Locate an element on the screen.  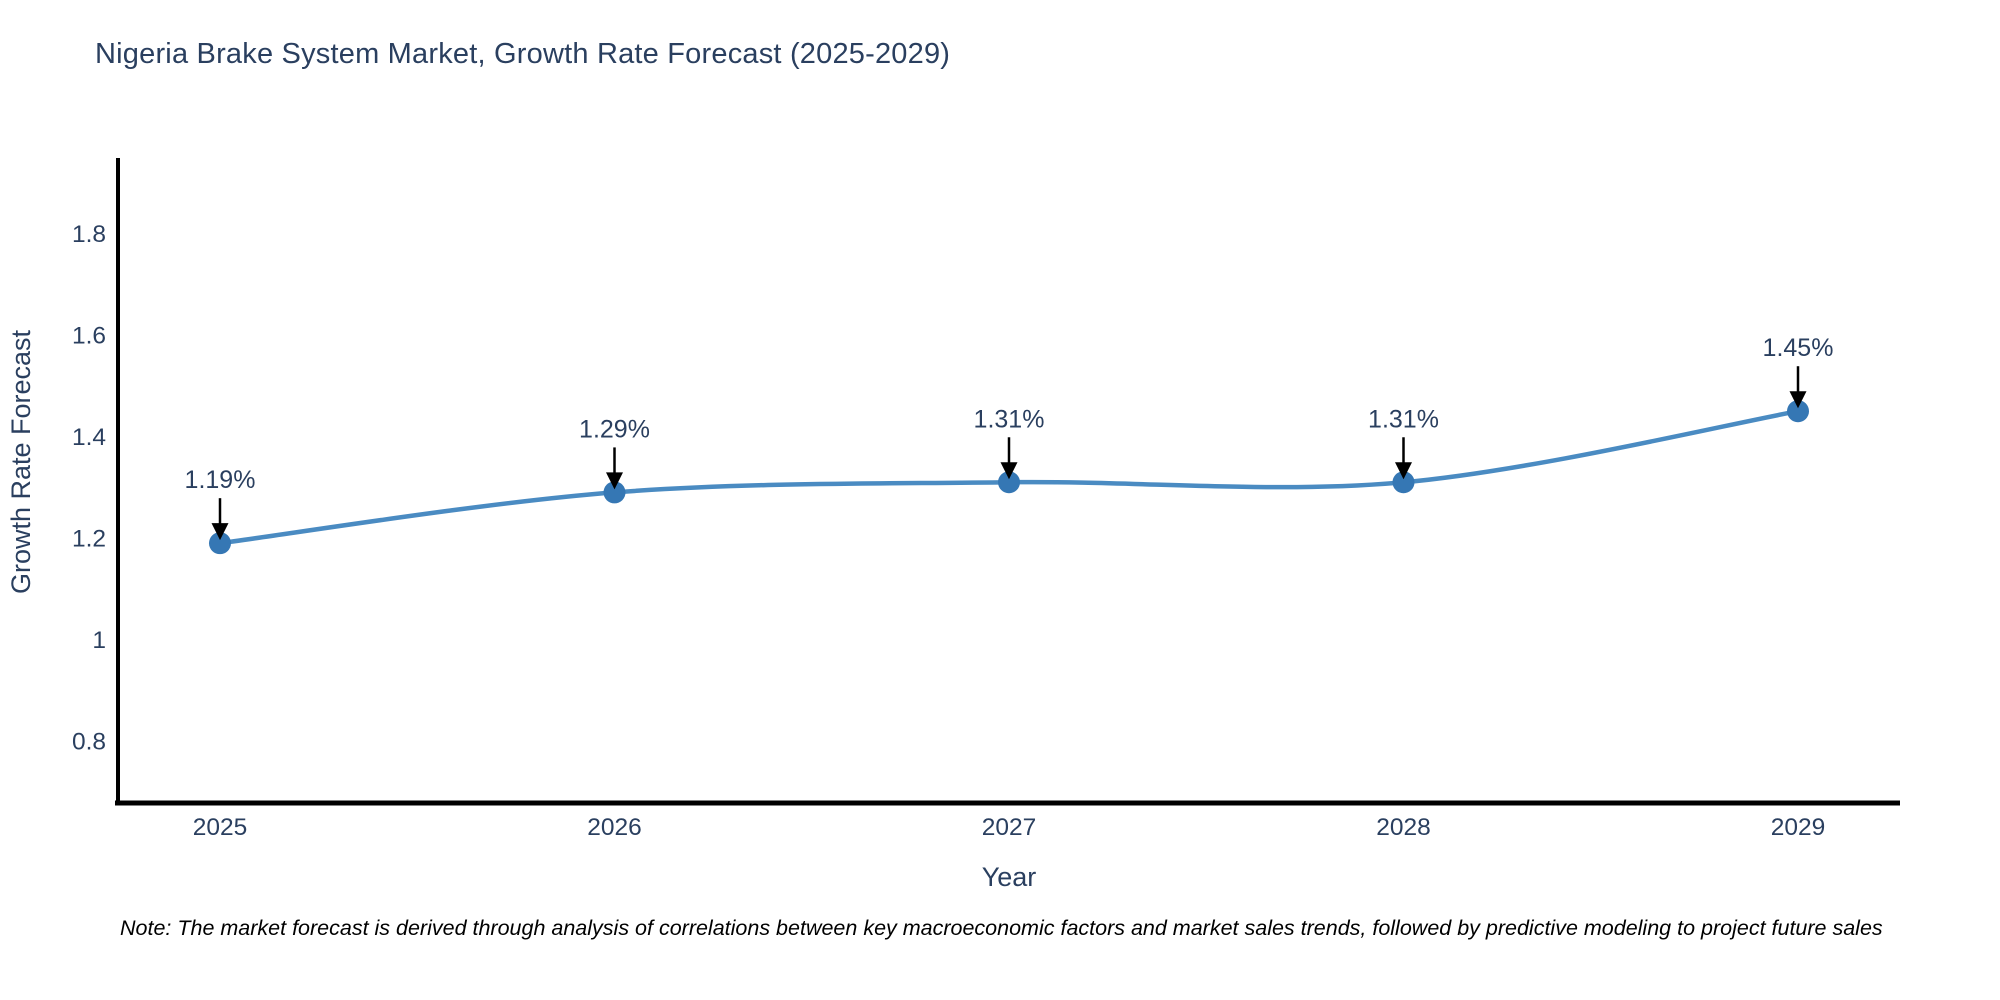
x-tick-2028: 2028 is located at coordinates (1403, 827).